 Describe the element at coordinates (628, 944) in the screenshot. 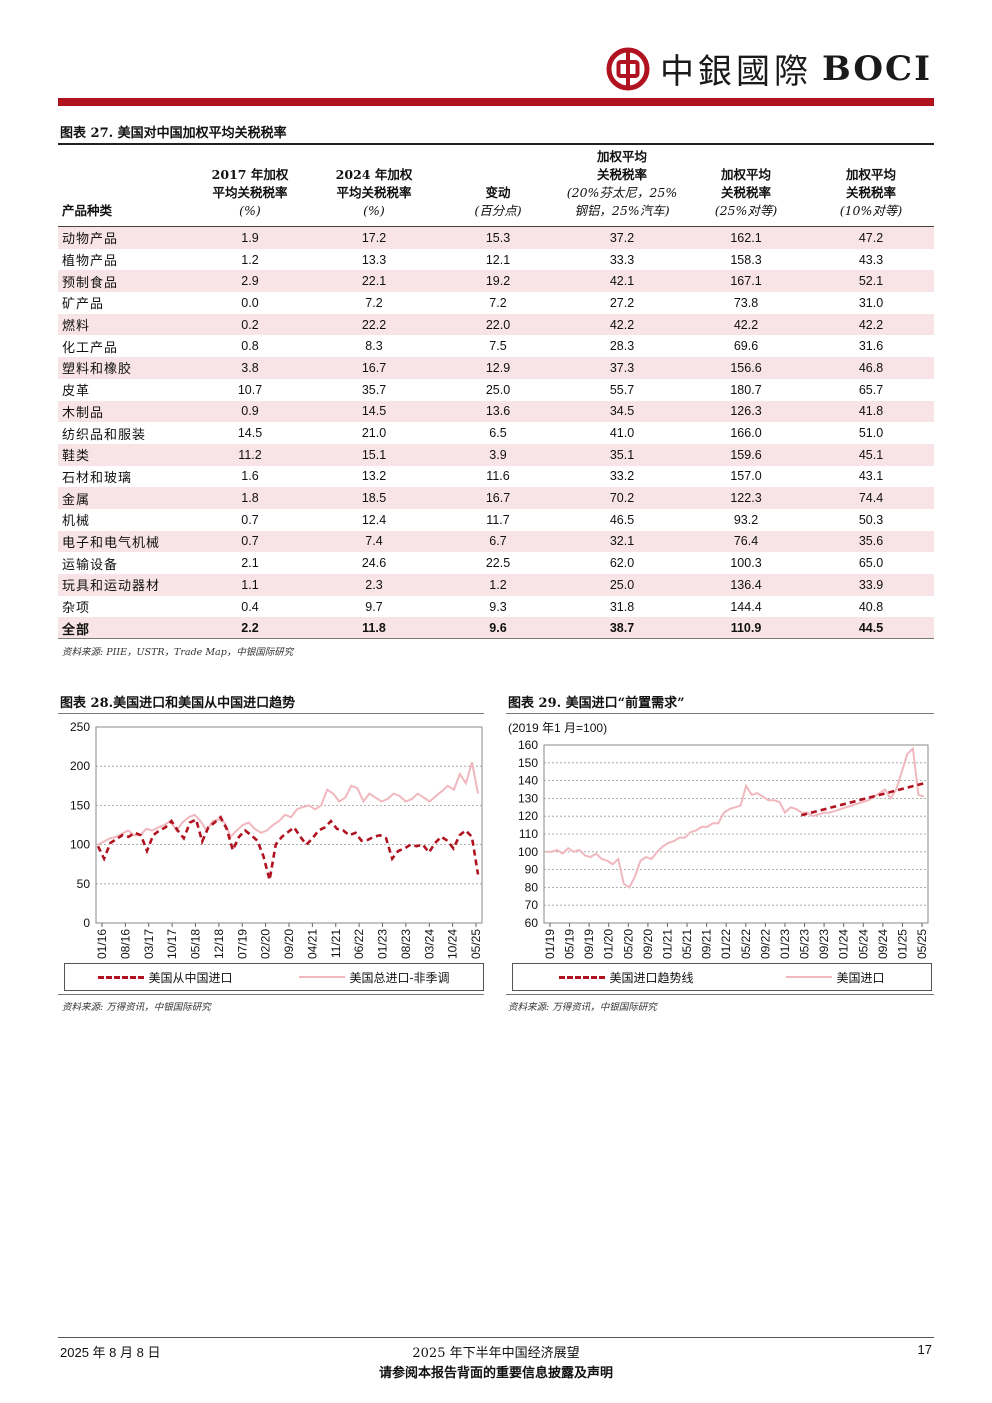

I see `x-tick-label: 05/20` at that location.